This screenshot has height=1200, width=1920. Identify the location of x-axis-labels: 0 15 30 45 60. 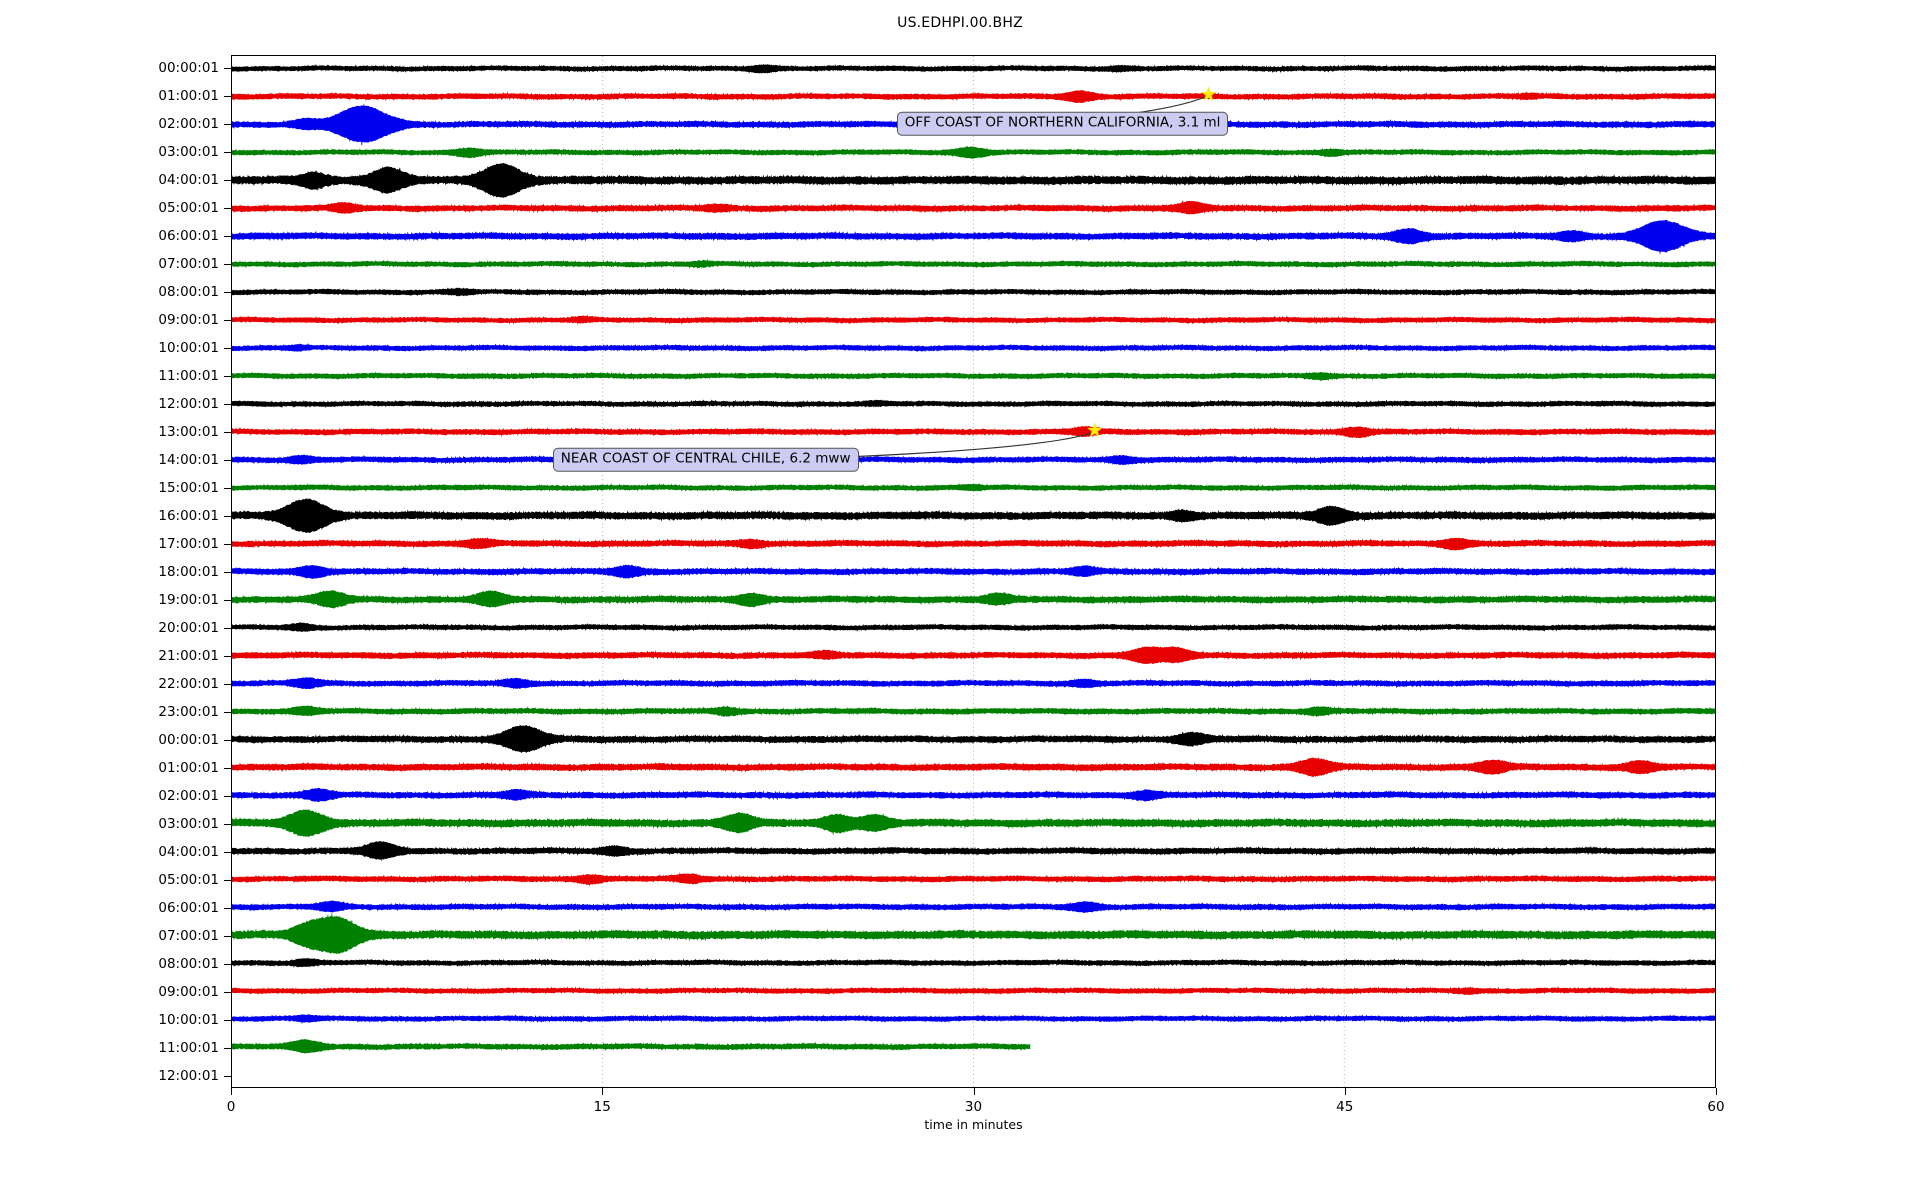
(976, 1108).